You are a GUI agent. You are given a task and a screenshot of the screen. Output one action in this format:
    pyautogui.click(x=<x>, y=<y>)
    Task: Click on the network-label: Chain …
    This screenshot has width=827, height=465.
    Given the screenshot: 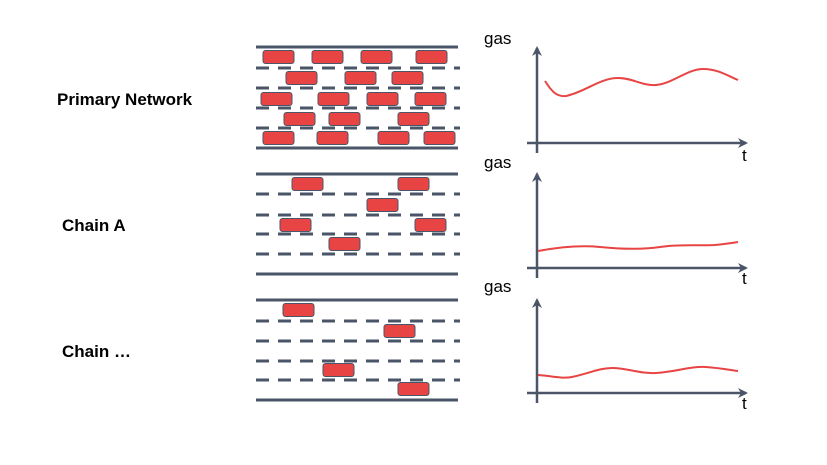 What is the action you would take?
    pyautogui.click(x=96, y=351)
    